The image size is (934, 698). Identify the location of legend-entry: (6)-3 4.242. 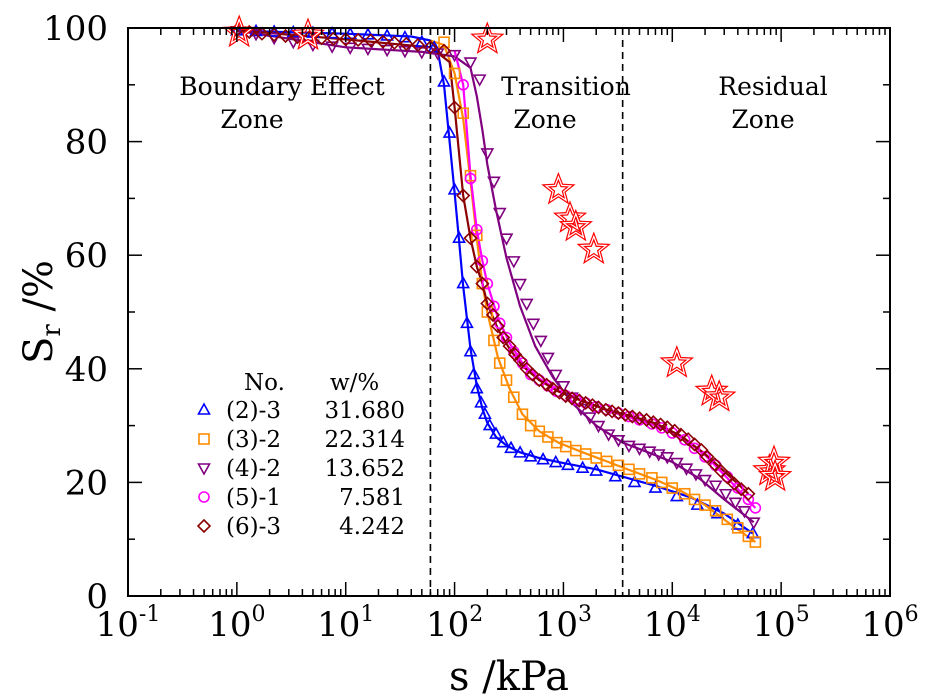
(300, 527).